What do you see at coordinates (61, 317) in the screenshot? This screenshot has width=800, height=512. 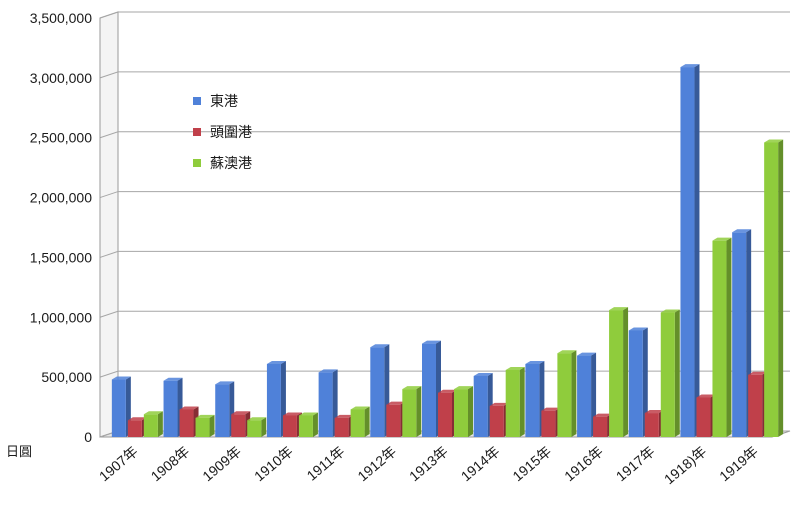 I see `y-tick-label: 1,000,000` at bounding box center [61, 317].